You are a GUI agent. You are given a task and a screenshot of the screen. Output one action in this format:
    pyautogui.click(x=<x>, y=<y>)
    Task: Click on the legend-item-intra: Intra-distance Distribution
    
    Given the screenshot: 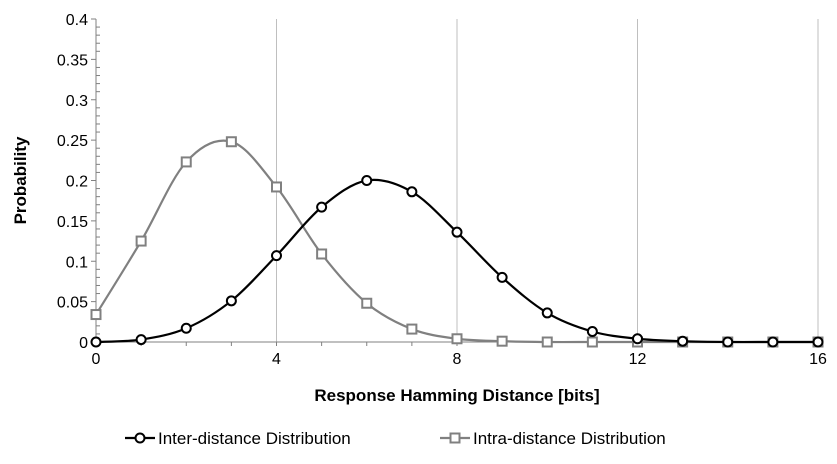 What is the action you would take?
    pyautogui.click(x=553, y=438)
    